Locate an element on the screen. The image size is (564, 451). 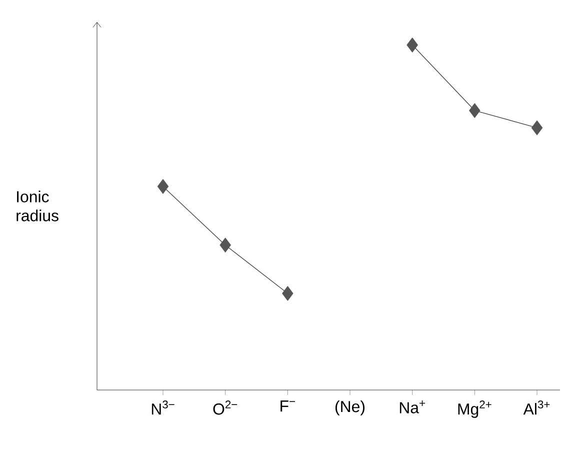
x-tick-label: O$^{2−}$ is located at coordinates (225, 407).